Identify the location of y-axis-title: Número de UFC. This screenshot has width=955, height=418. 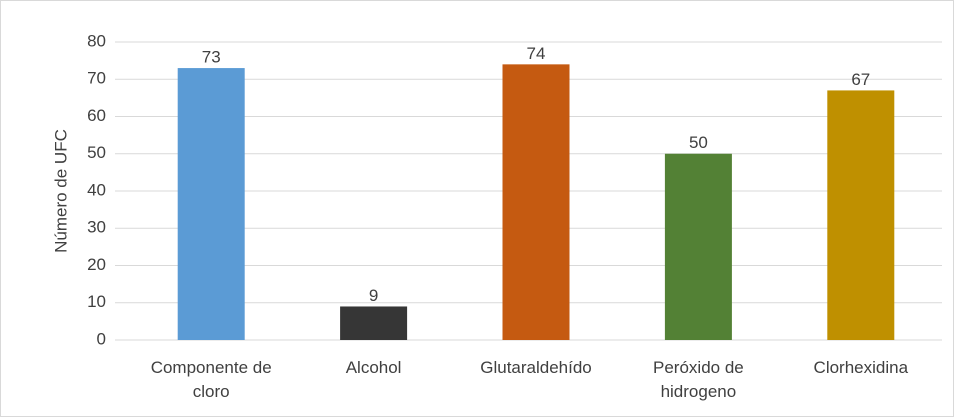
(60, 191).